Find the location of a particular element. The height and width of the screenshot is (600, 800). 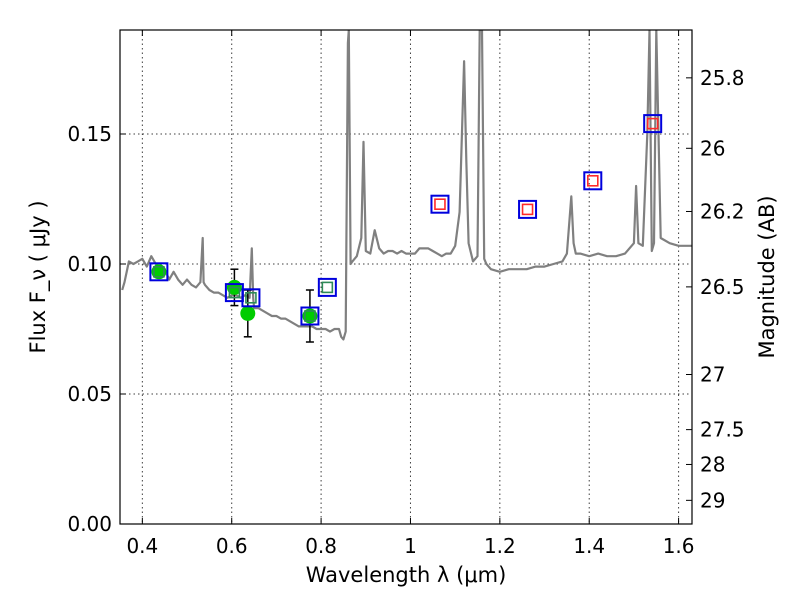

right-tick-label: 27.5 is located at coordinates (722, 430).